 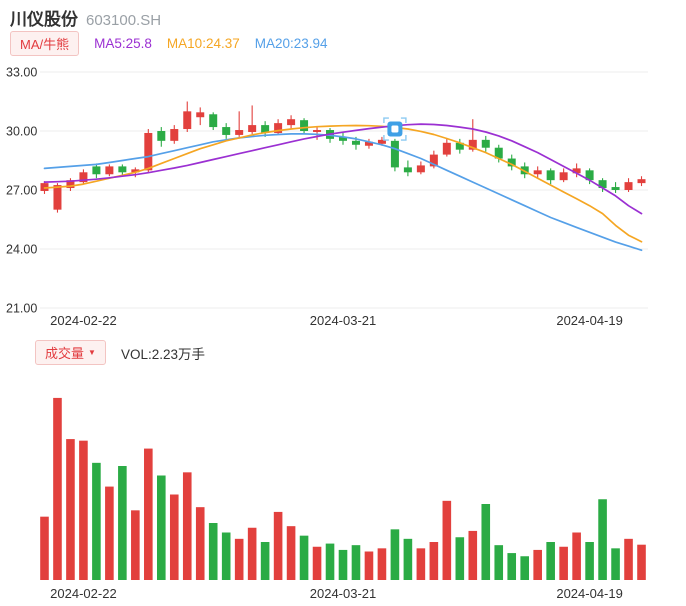 What do you see at coordinates (395, 129) in the screenshot?
I see `chart-event-marker` at bounding box center [395, 129].